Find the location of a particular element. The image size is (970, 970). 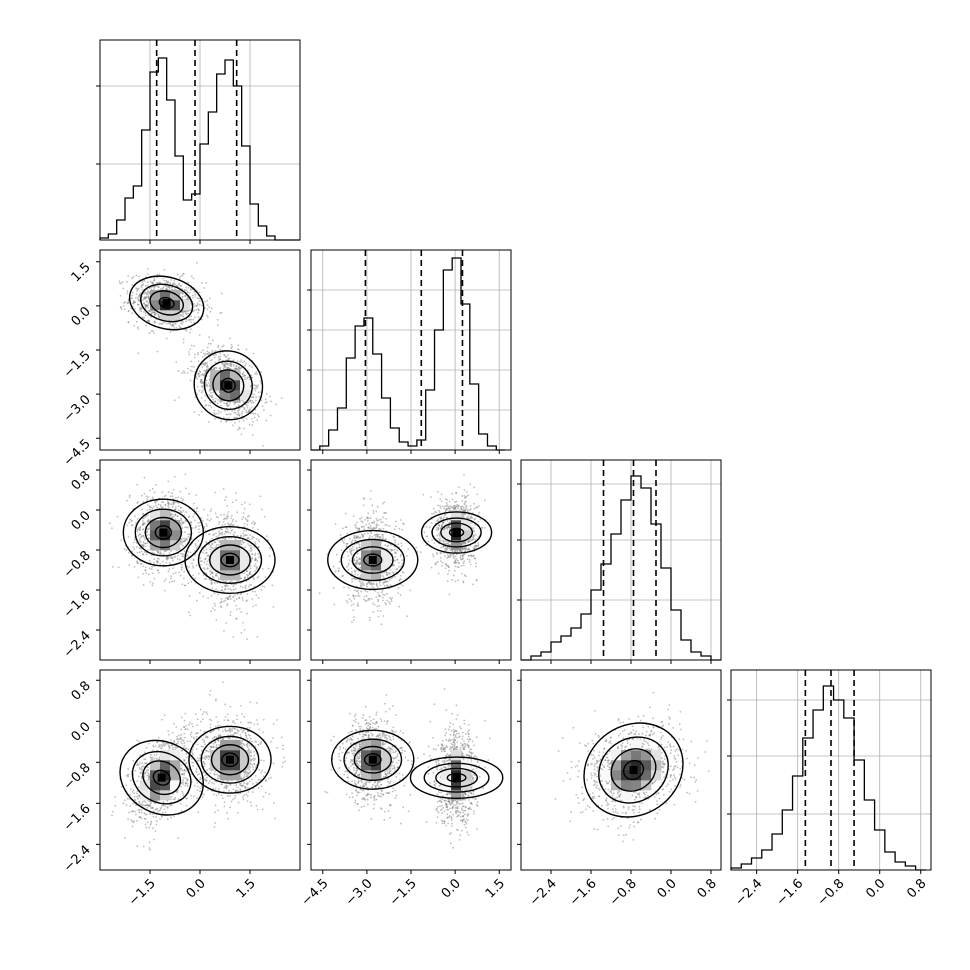

contours is located at coordinates (199, 546).